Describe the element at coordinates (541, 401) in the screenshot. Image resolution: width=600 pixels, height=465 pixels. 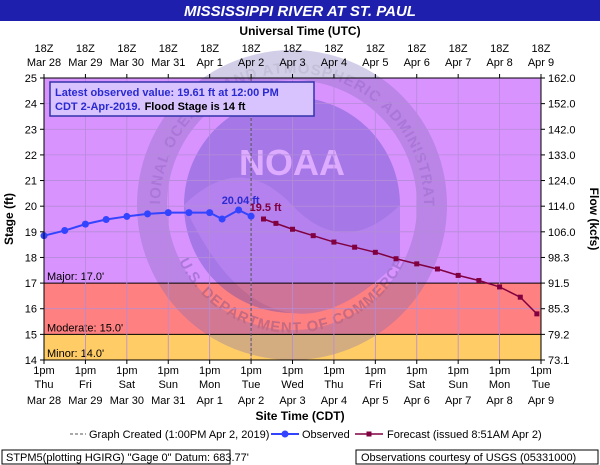
I see `bottom-date-label: Apr 9` at that location.